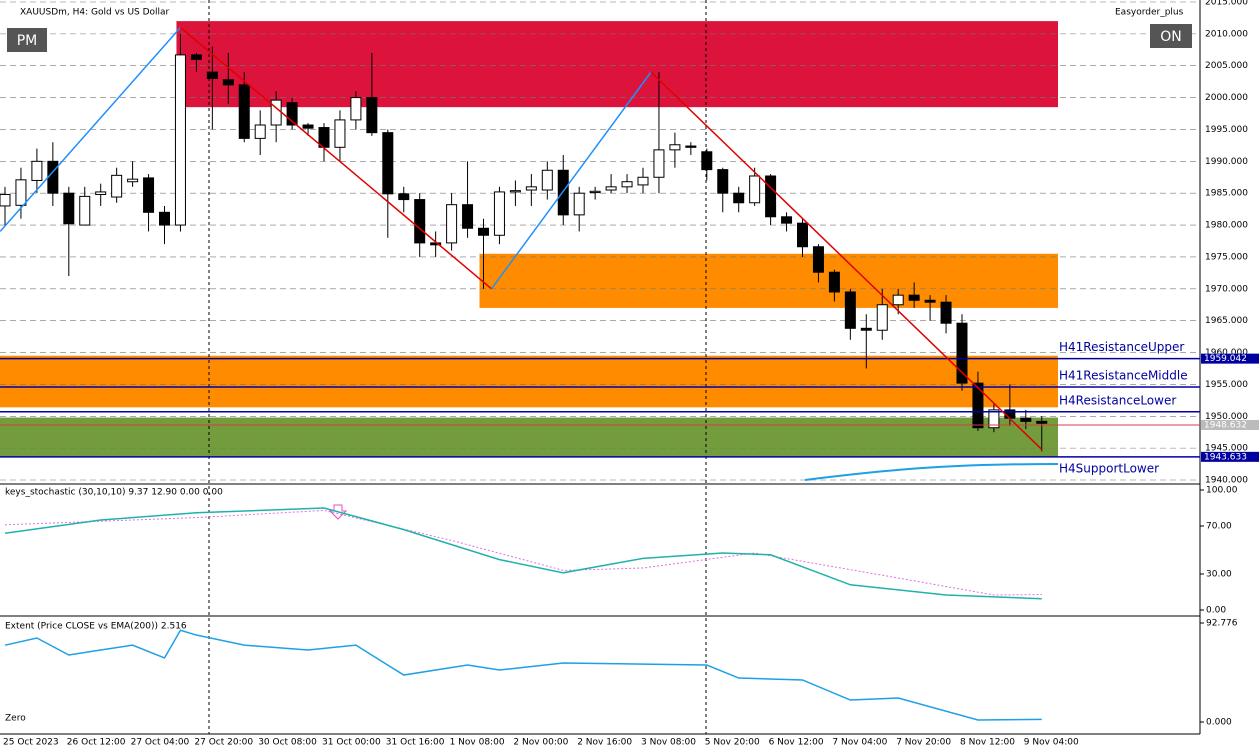 This screenshot has height=752, width=1260. I want to click on x-tick-label: 27 Oct 04:00, so click(160, 743).